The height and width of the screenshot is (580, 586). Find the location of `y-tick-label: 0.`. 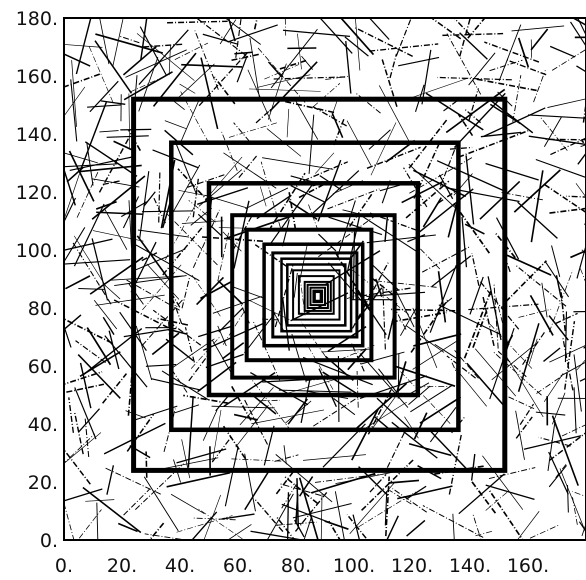

y-tick-label: 0. is located at coordinates (49, 541).